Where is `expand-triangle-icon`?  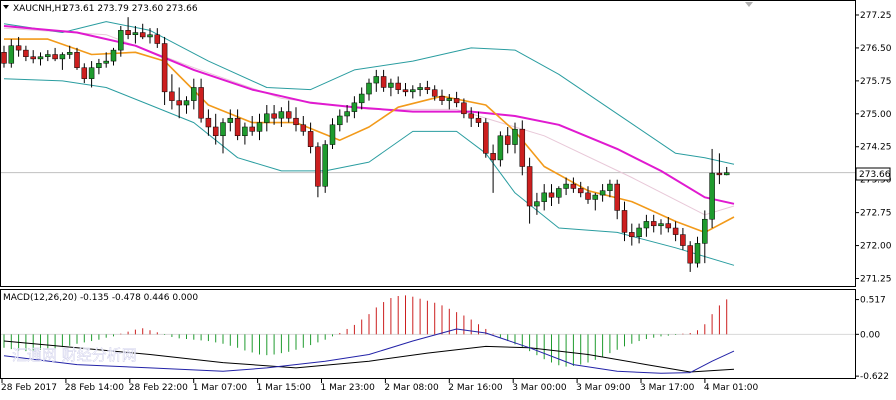 expand-triangle-icon is located at coordinates (6, 7).